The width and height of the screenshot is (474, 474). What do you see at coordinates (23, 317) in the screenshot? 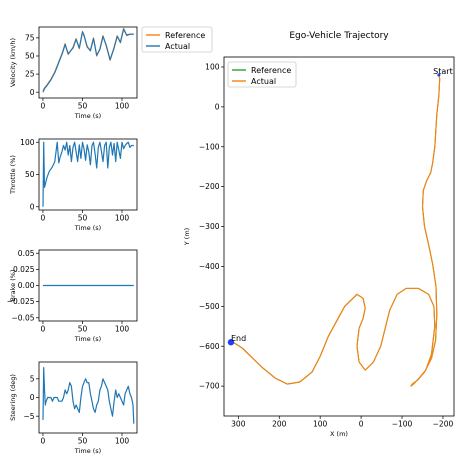
I see `y-tick-label: −0.05` at bounding box center [23, 317].